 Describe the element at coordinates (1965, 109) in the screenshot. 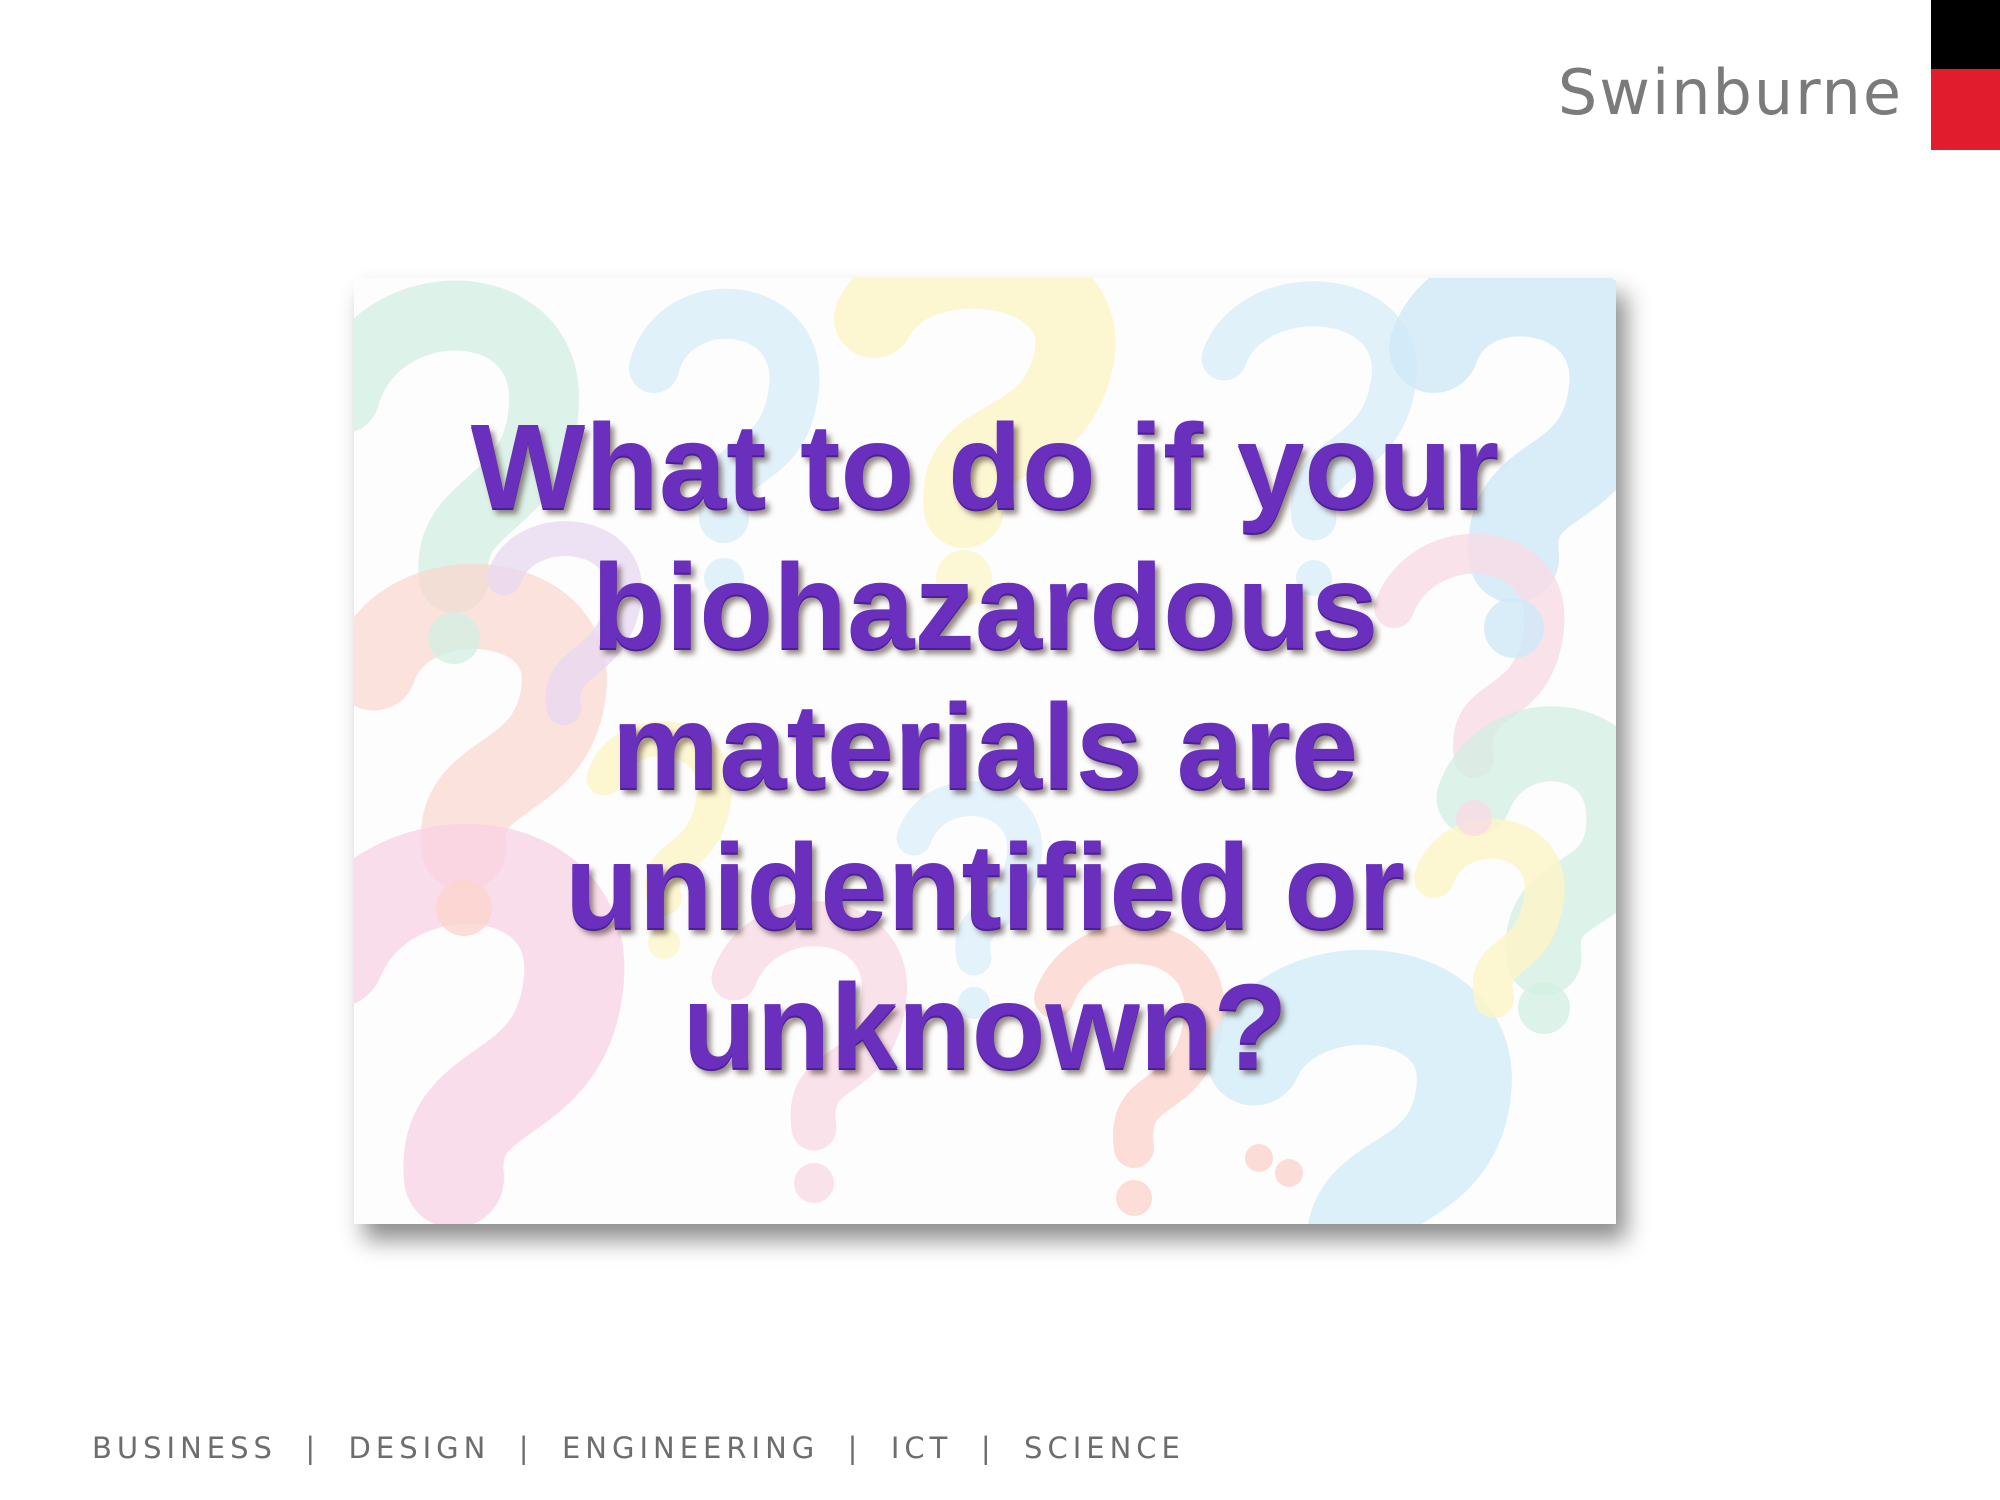

I see `brand-logo-red-block` at that location.